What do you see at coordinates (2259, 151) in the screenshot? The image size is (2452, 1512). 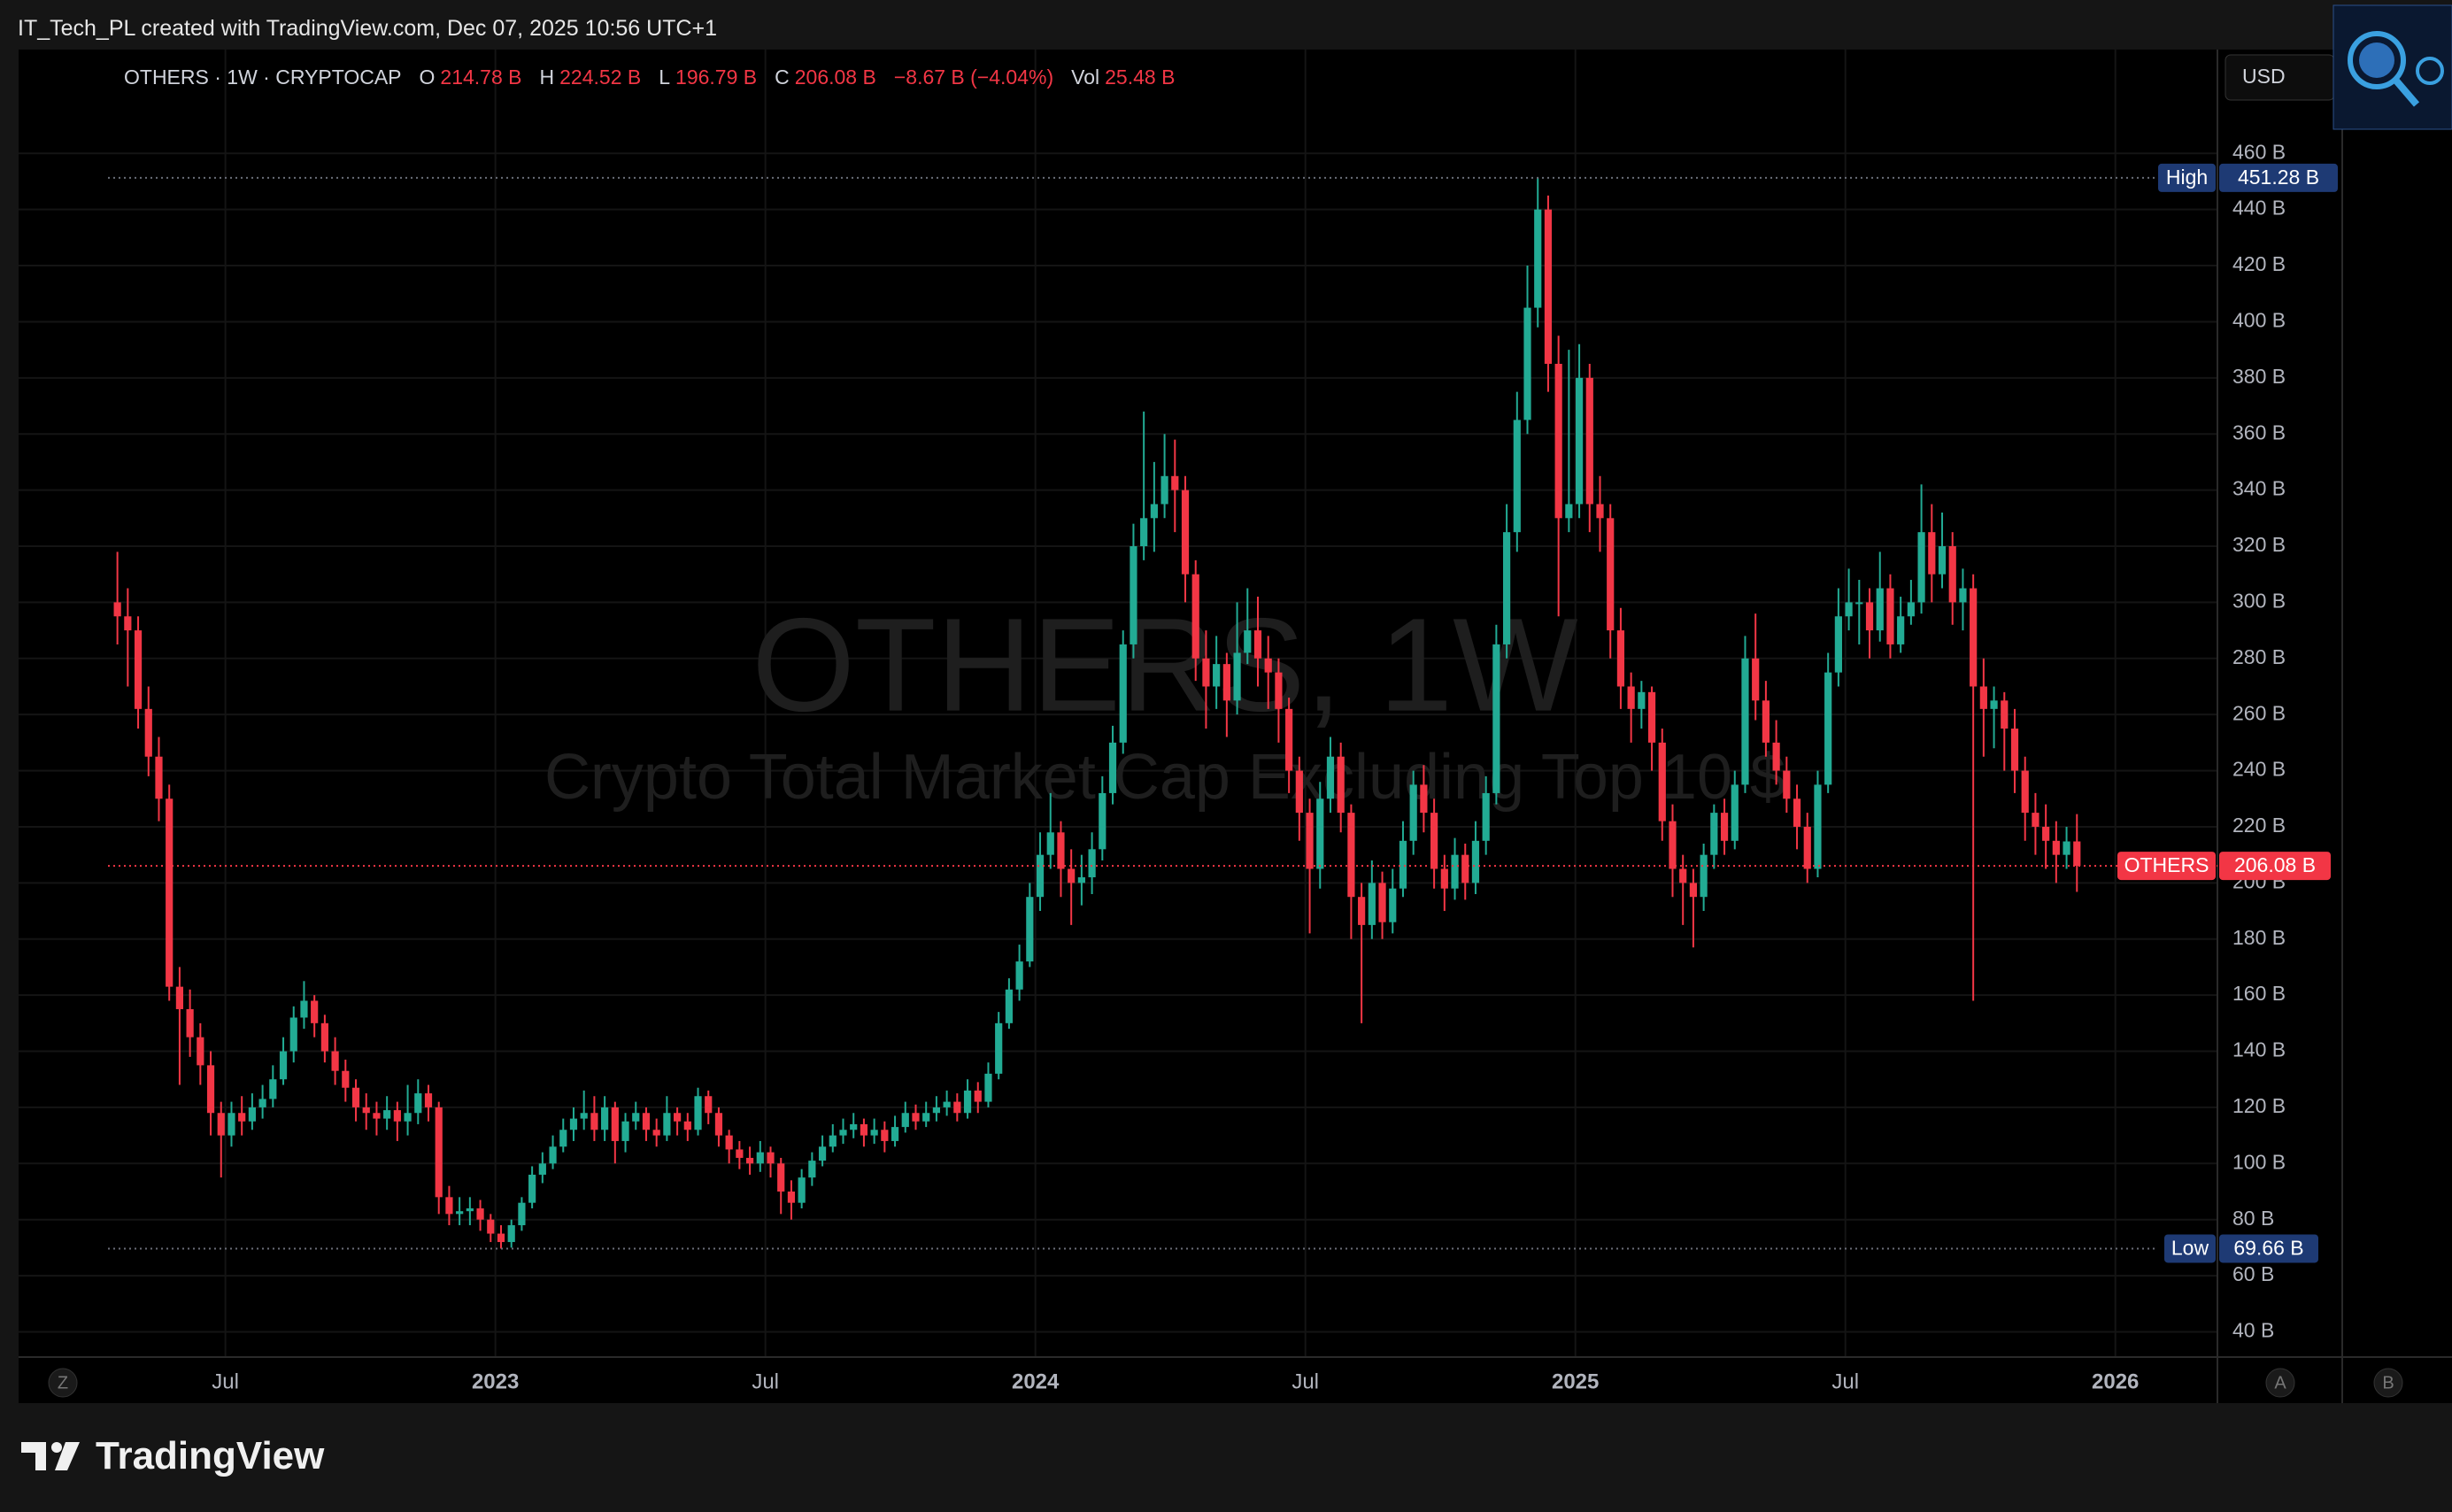 I see `y-tick-label: 460 B` at bounding box center [2259, 151].